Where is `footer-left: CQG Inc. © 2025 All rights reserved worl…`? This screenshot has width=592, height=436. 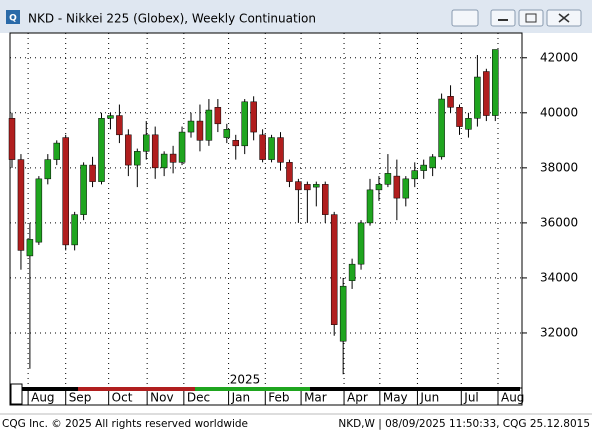
footer-left: CQG Inc. © 2025 All rights reserved worl… is located at coordinates (125, 424).